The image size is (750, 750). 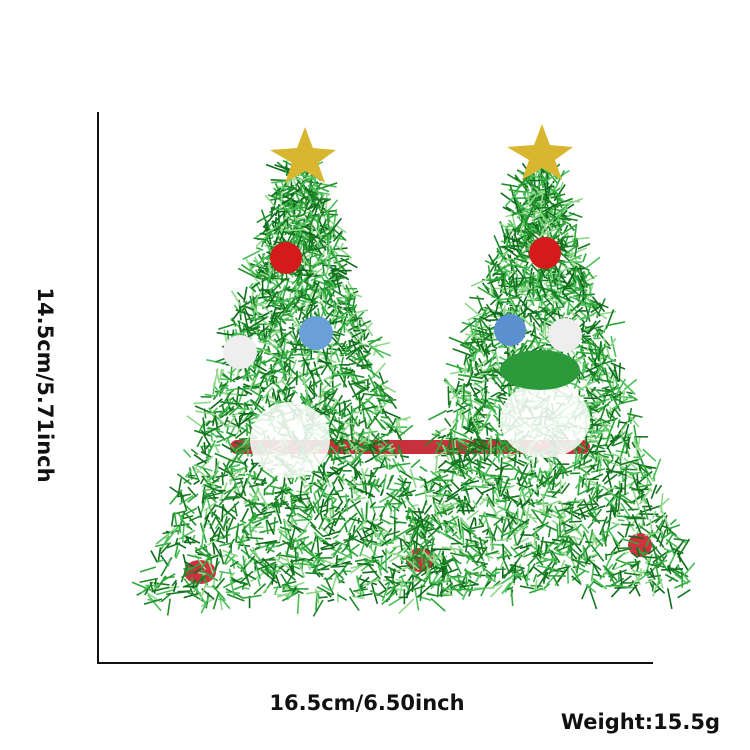 What do you see at coordinates (367, 703) in the screenshot?
I see `width-label: 16.5cm/6.50inch` at bounding box center [367, 703].